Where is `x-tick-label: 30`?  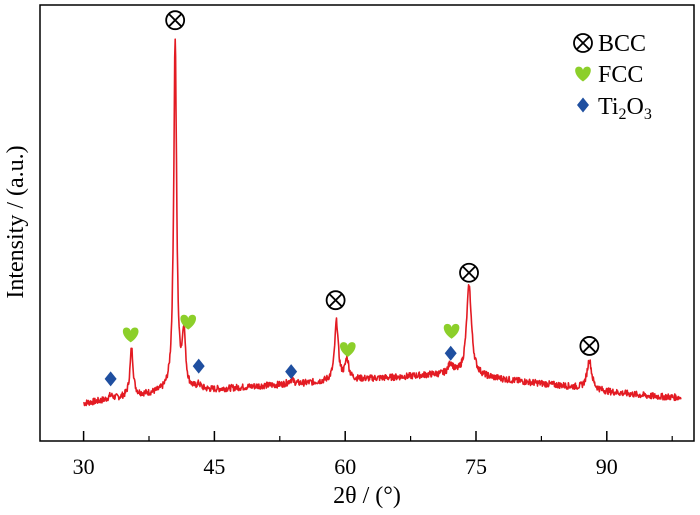
x-tick-label: 30 is located at coordinates (84, 466).